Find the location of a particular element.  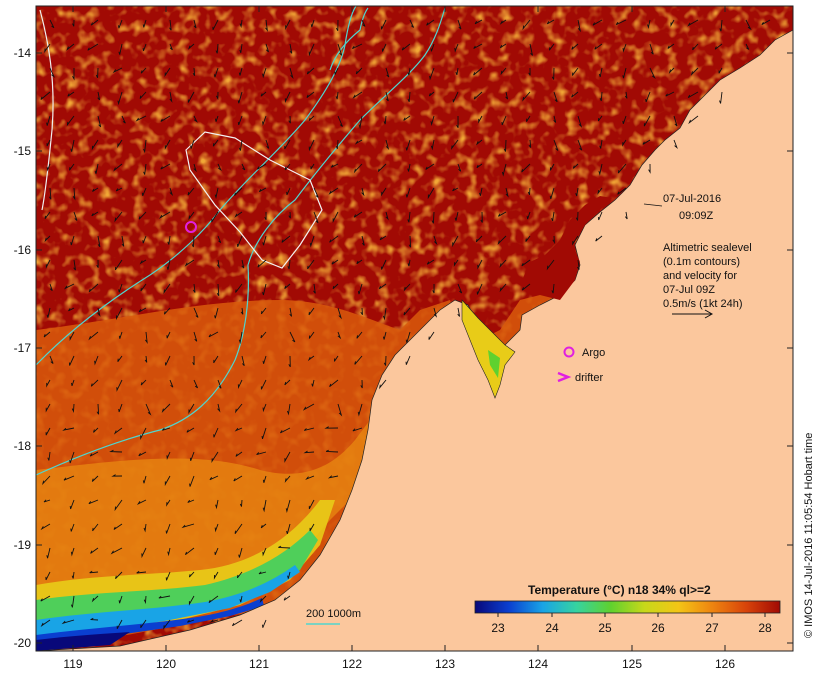

y-tick-label: -16 is located at coordinates (23, 250).